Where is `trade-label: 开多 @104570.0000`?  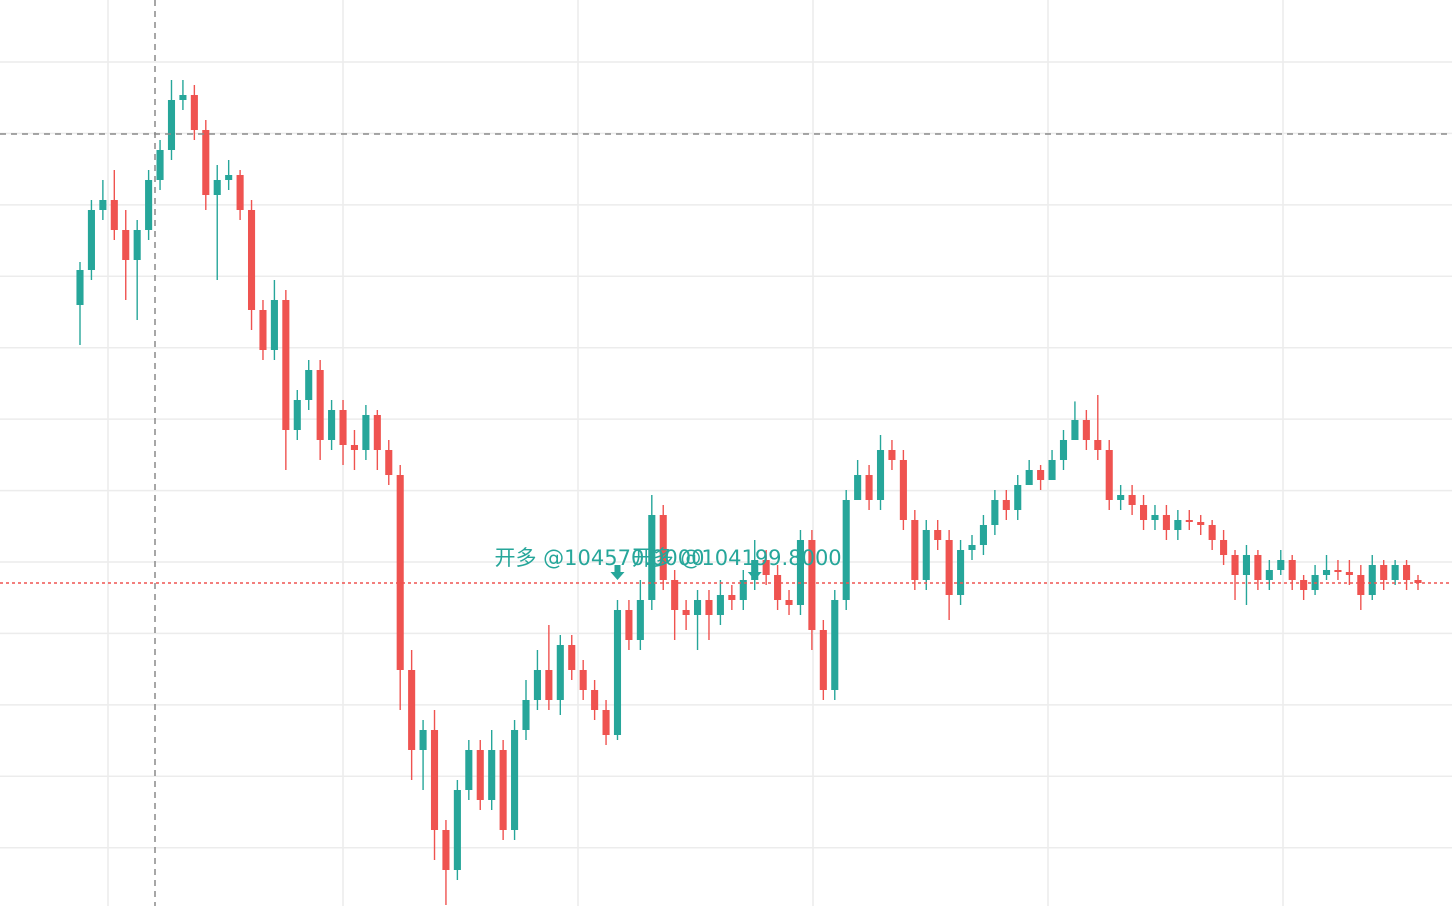 trade-label: 开多 @104570.0000 is located at coordinates (599, 558).